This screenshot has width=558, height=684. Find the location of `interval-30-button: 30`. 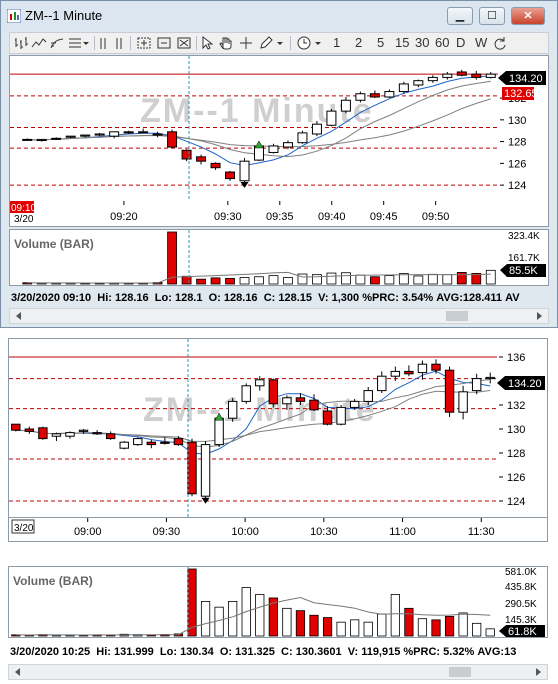

interval-30-button: 30 is located at coordinates (422, 42).